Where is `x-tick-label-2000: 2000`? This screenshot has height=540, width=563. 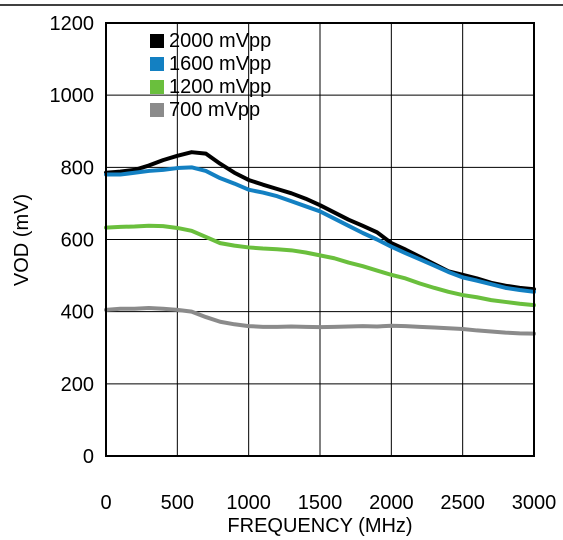
x-tick-label-2000: 2000 is located at coordinates (391, 503).